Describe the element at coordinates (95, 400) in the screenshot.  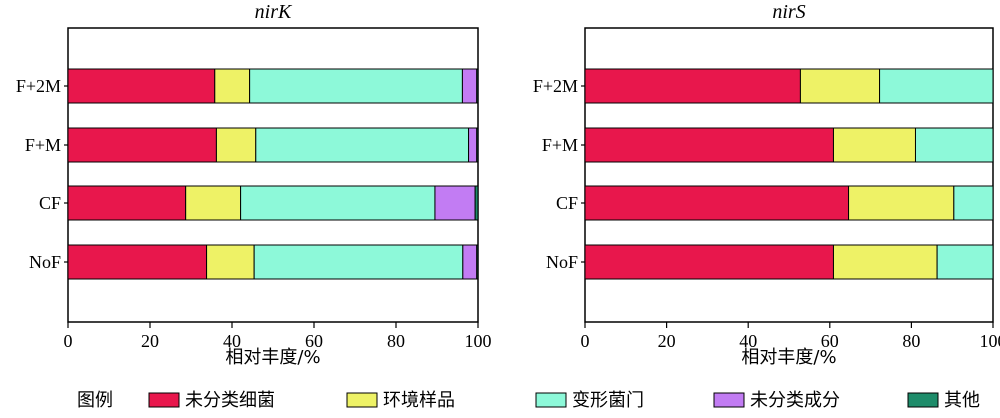
I see `legend-title: 图例` at that location.